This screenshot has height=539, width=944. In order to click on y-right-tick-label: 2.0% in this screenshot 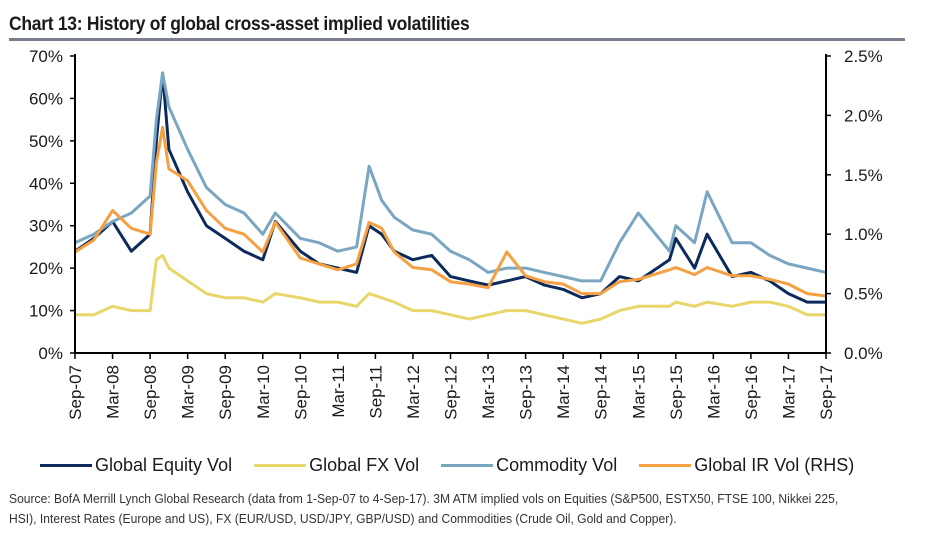, I will do `click(863, 115)`.